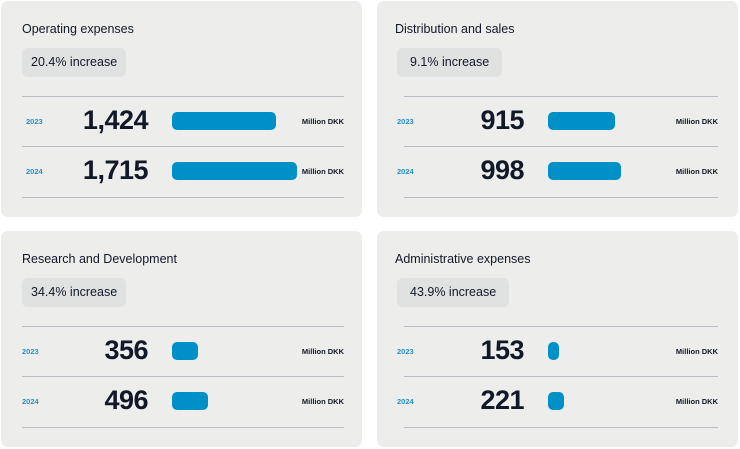 The height and width of the screenshot is (449, 740). I want to click on data-row-2023: 2023 915 Million DKK, so click(557, 122).